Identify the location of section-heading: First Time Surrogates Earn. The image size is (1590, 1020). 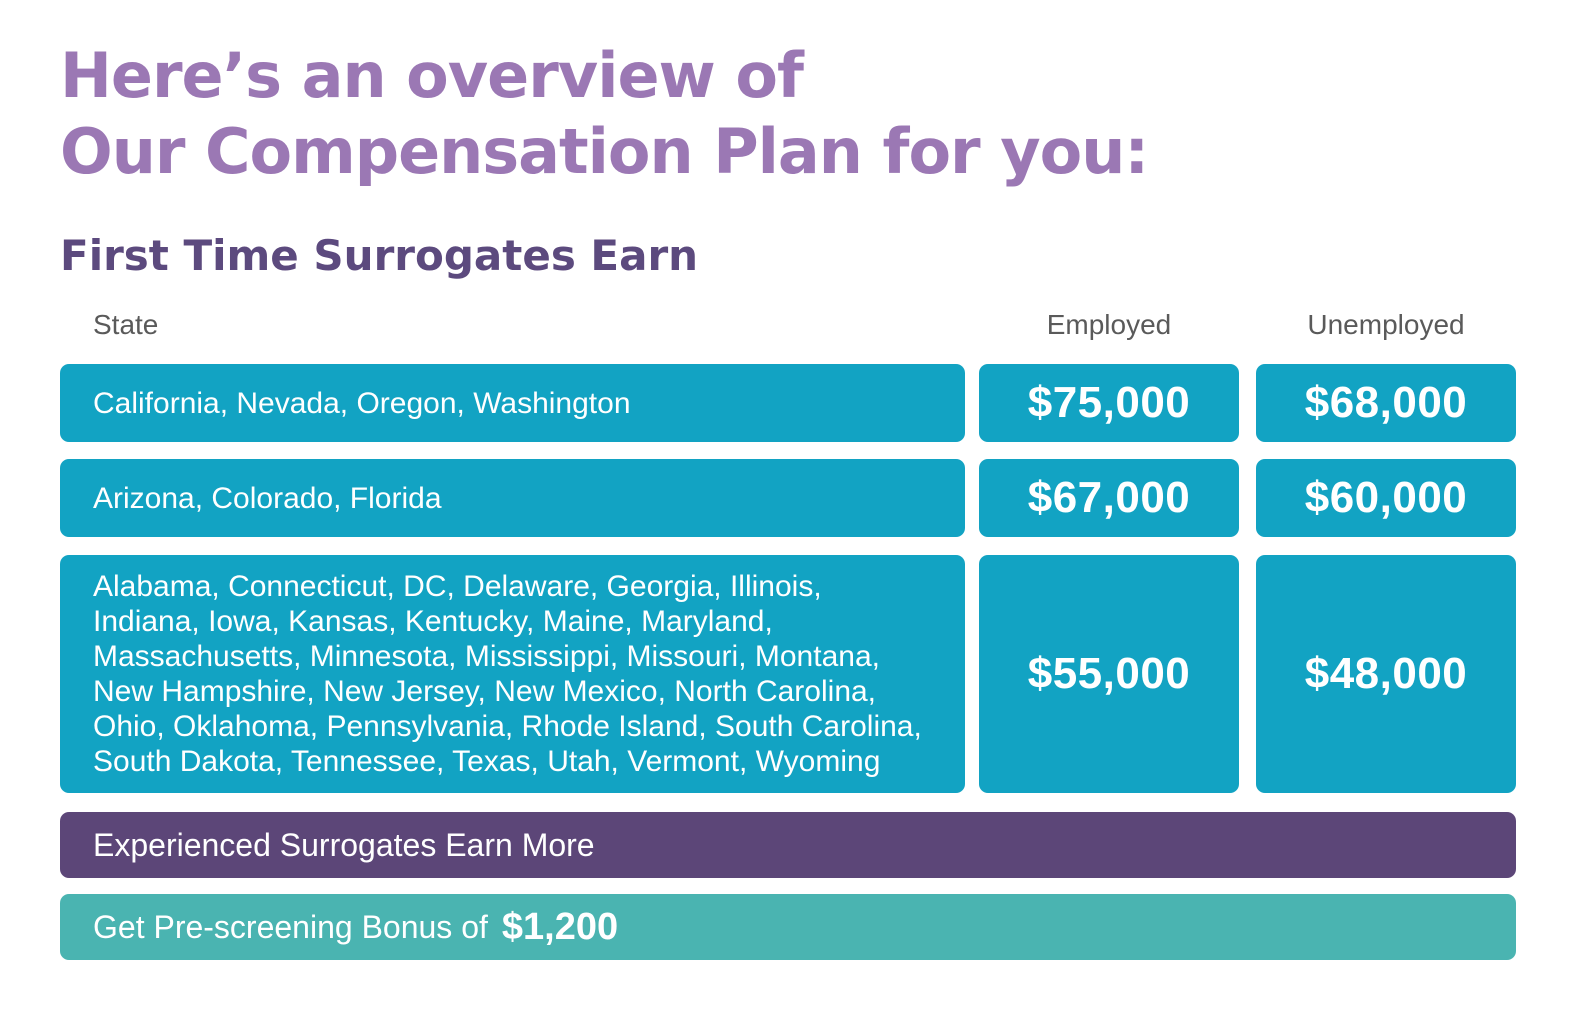
(379, 255).